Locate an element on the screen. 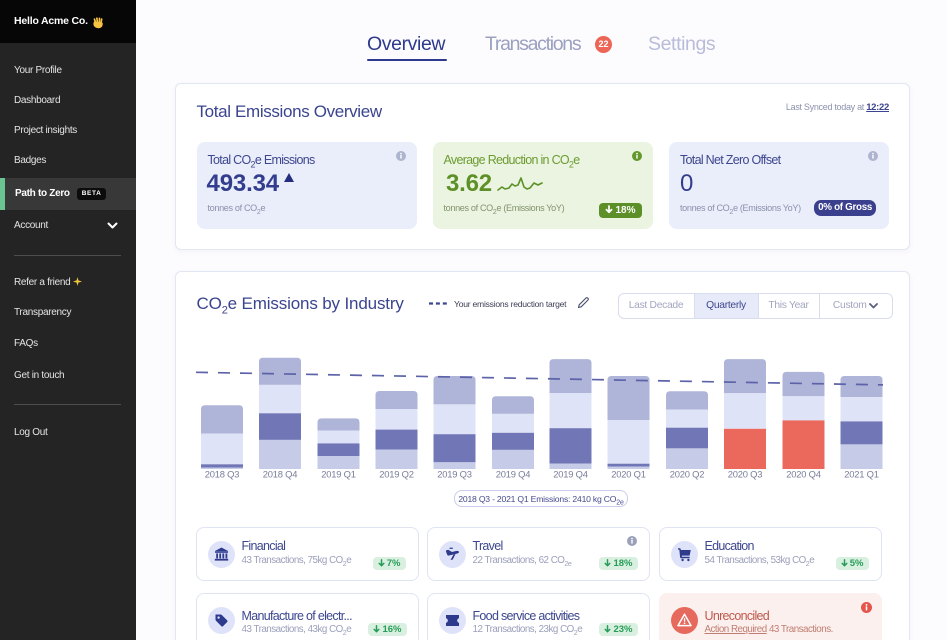  svg-text: 2018 Q3 is located at coordinates (222, 474).